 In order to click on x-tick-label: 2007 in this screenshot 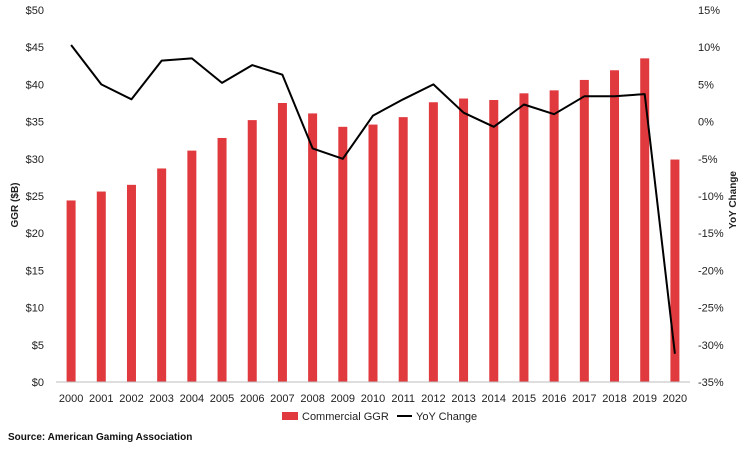, I will do `click(282, 399)`.